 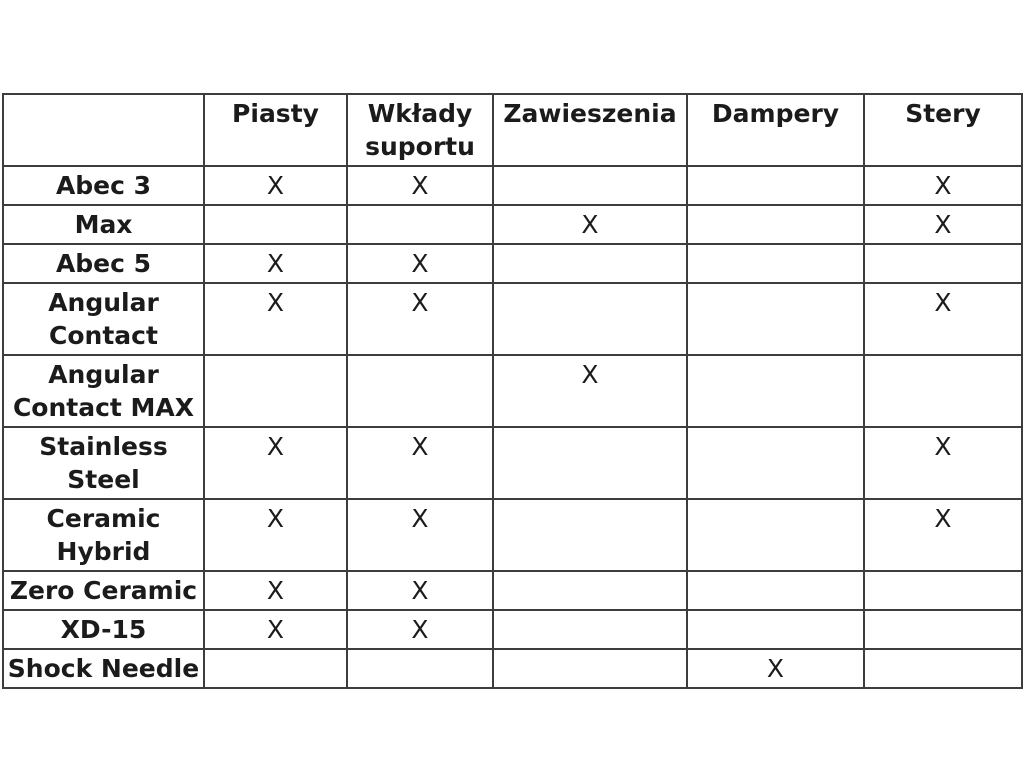 What do you see at coordinates (103, 185) in the screenshot?
I see `row-label: Abec 3` at bounding box center [103, 185].